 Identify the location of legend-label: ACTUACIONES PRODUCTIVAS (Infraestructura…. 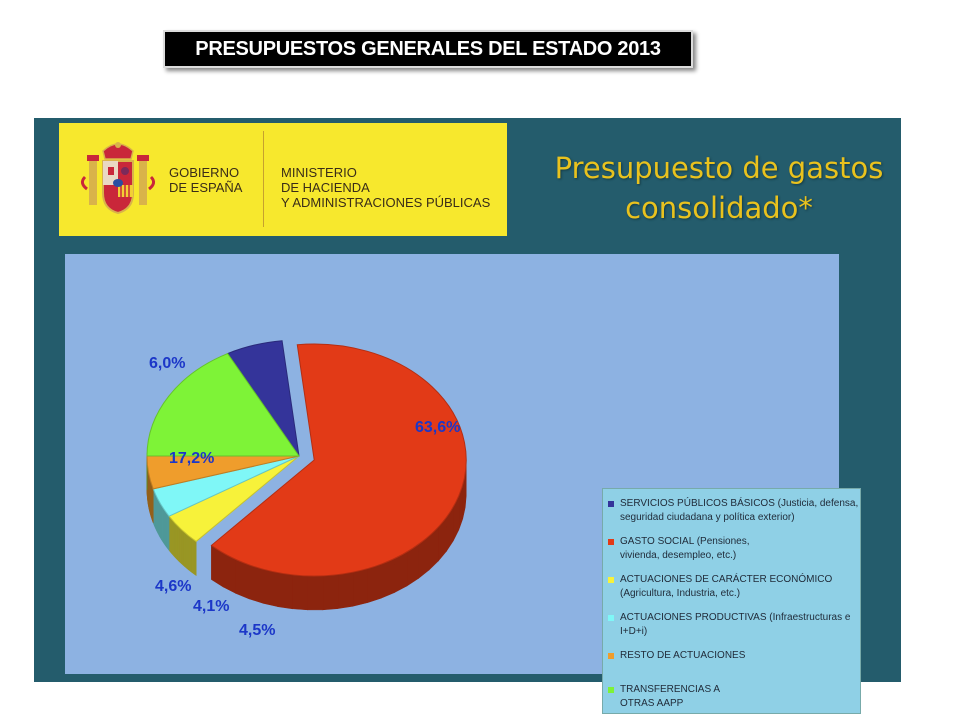
(735, 624).